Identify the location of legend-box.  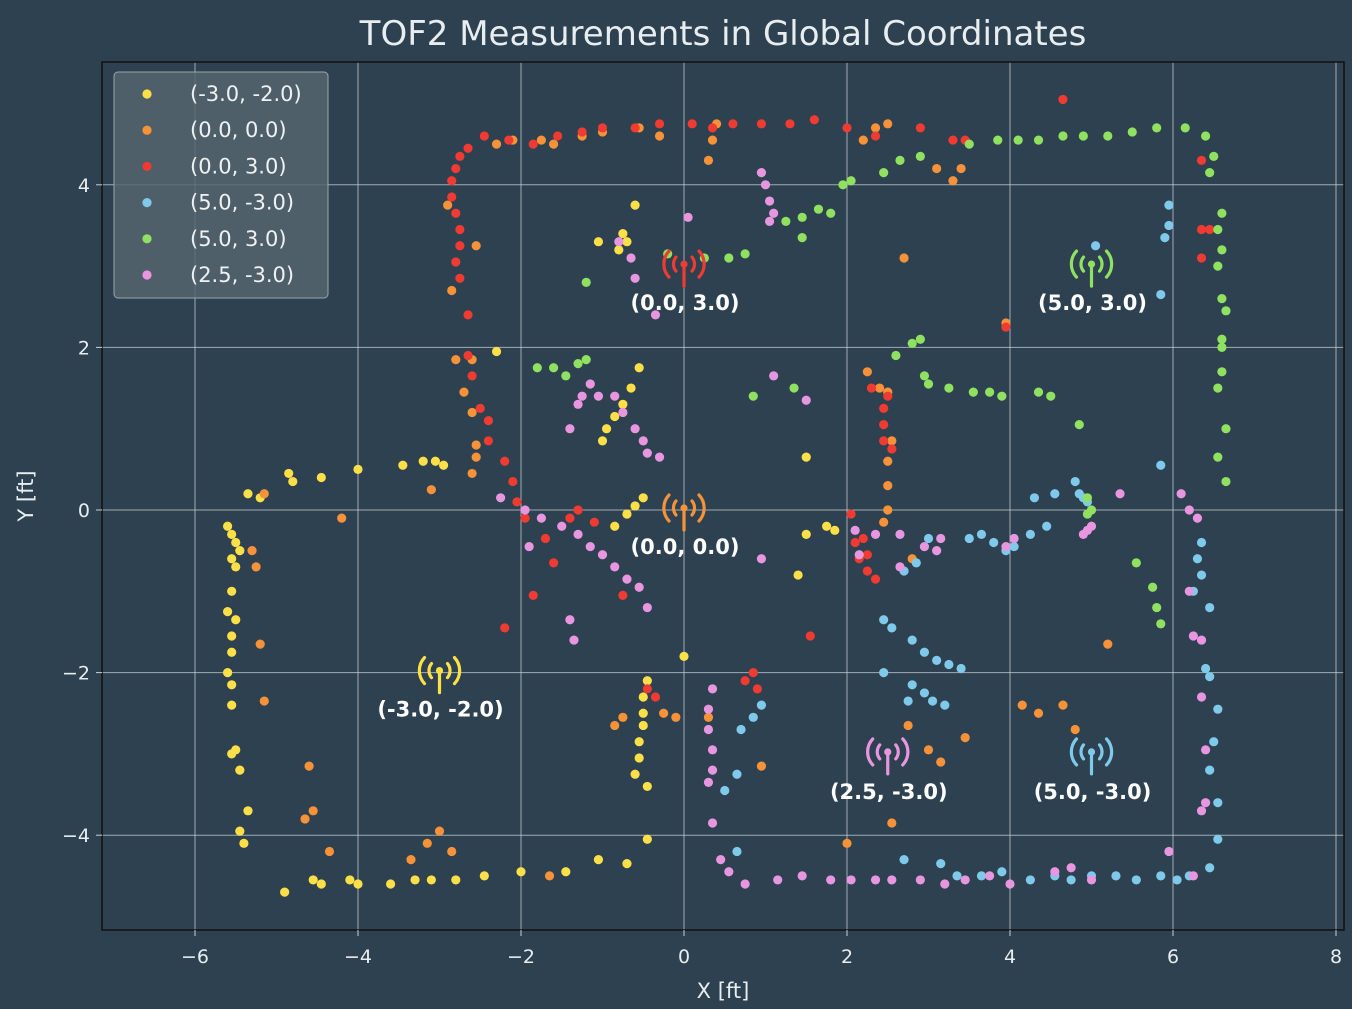
(221, 185).